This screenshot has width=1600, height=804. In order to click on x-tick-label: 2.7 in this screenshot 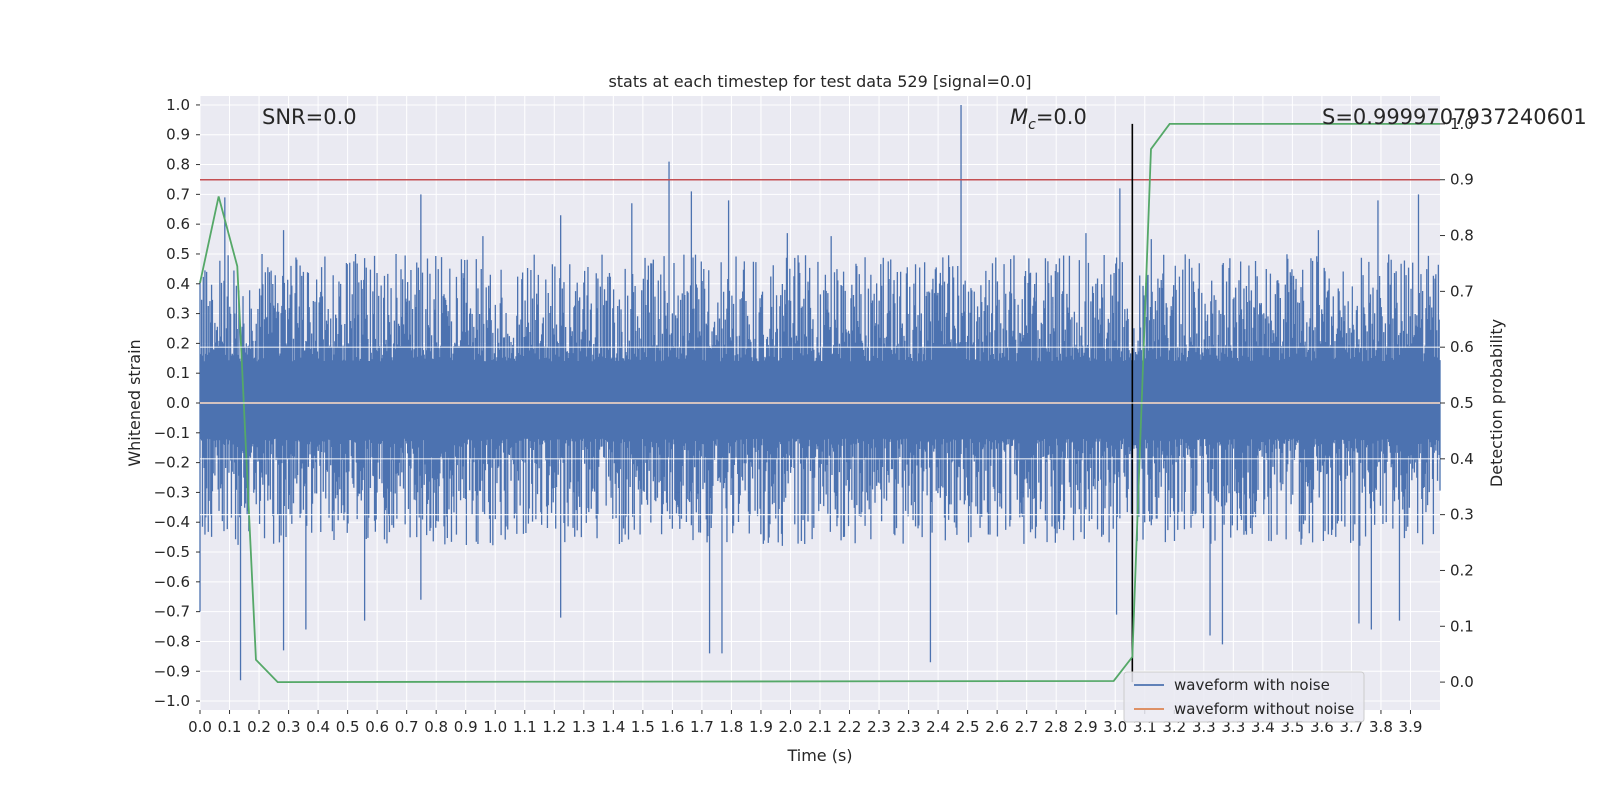, I will do `click(1027, 727)`.